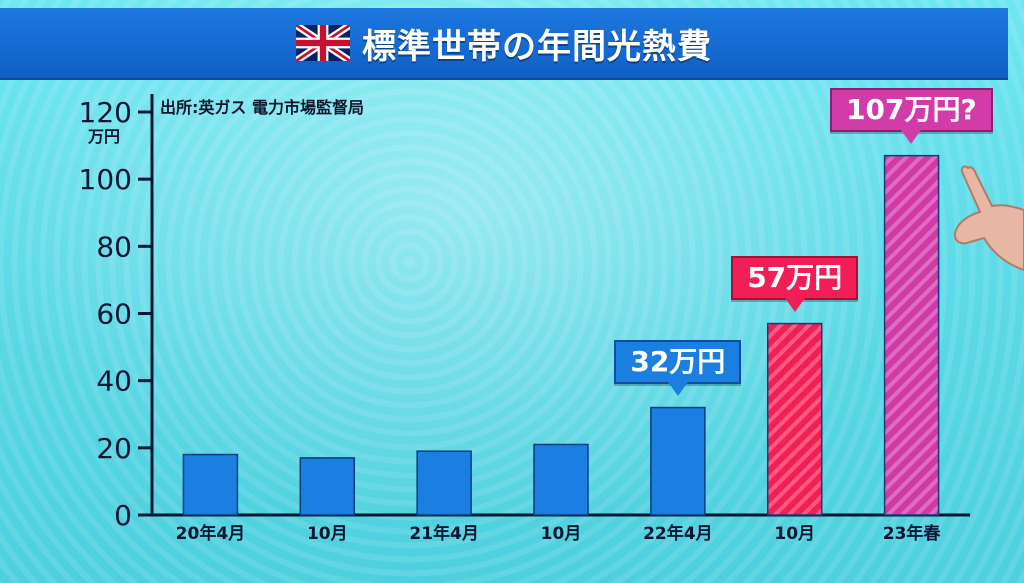 The image size is (1024, 583). Describe the element at coordinates (262, 107) in the screenshot. I see `source-note: 出所:英ガス 電力市場監督局` at that location.